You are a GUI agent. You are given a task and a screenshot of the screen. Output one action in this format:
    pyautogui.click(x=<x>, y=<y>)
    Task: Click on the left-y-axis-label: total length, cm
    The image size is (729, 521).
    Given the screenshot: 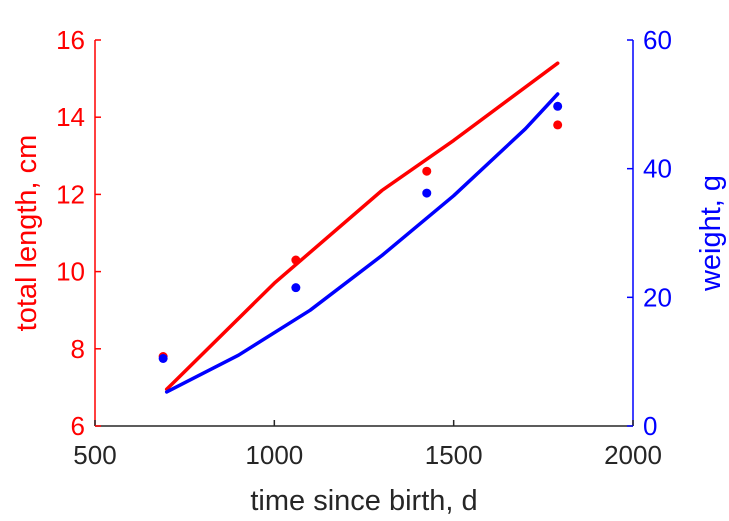 What is the action you would take?
    pyautogui.click(x=27, y=233)
    